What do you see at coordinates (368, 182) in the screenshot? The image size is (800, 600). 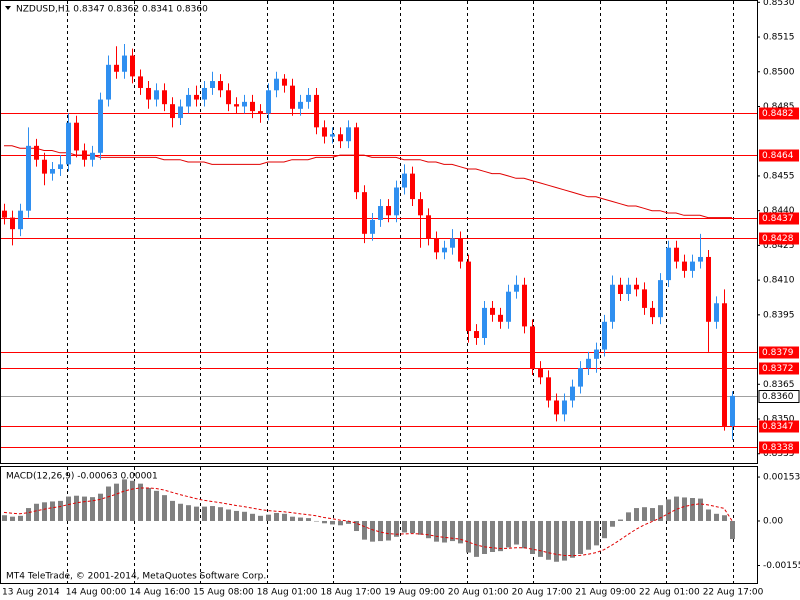 I see `moving-average` at bounding box center [368, 182].